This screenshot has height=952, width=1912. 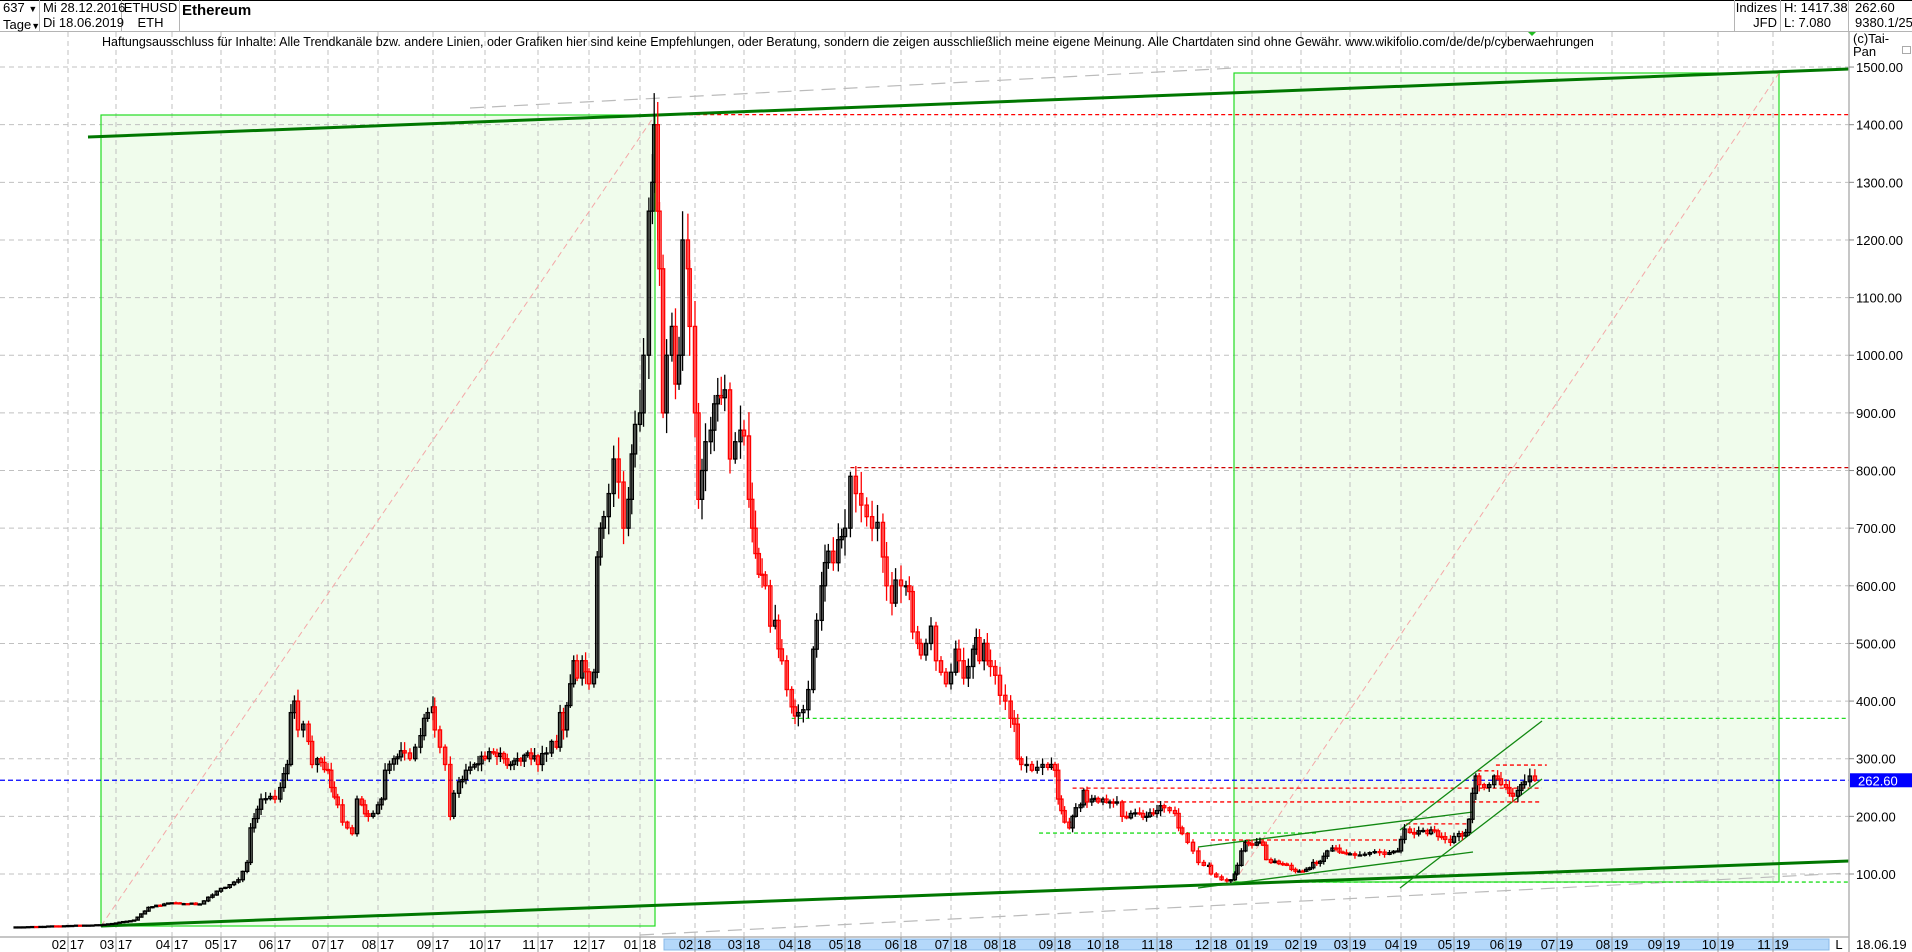 What do you see at coordinates (956, 16) in the screenshot?
I see `header-bar` at bounding box center [956, 16].